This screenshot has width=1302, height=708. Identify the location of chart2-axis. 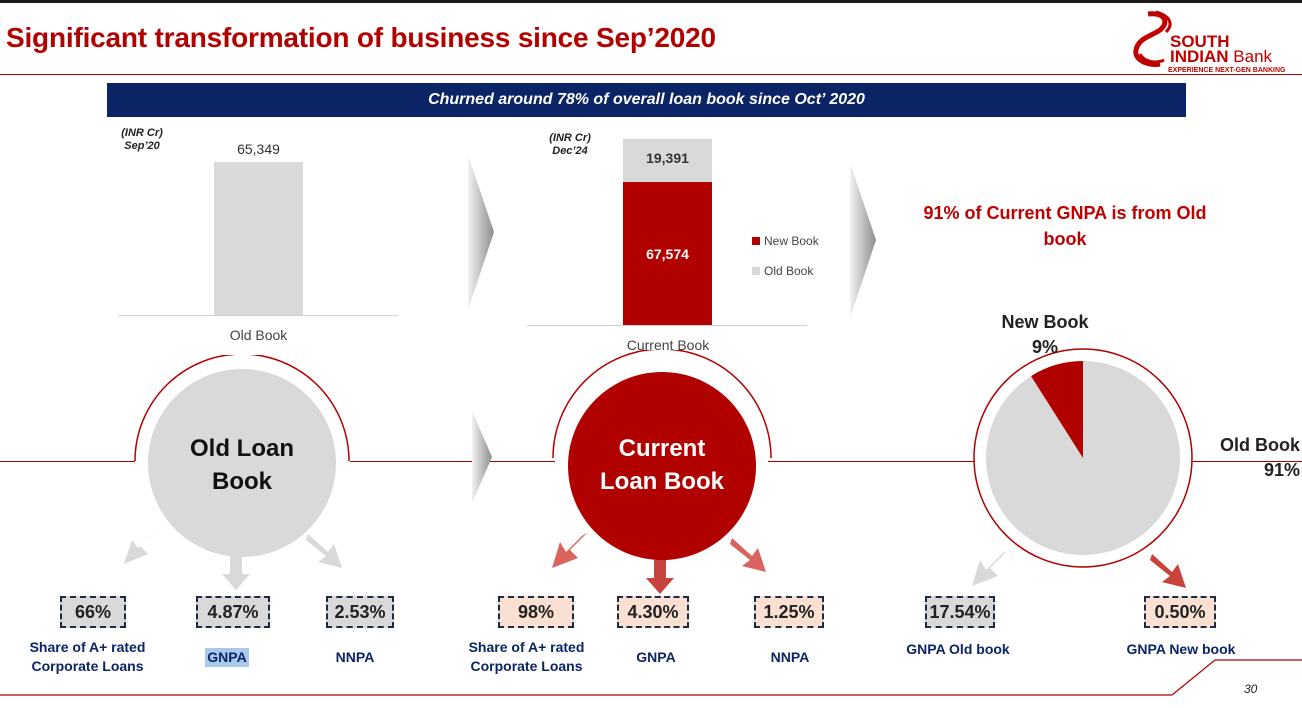
(667, 325).